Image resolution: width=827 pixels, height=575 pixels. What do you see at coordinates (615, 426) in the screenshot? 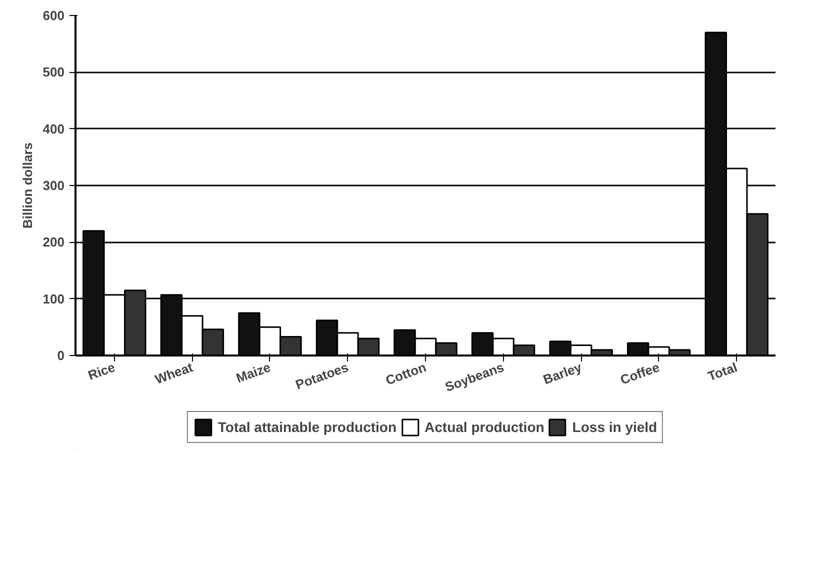
I see `legend-label: Loss in yield` at bounding box center [615, 426].